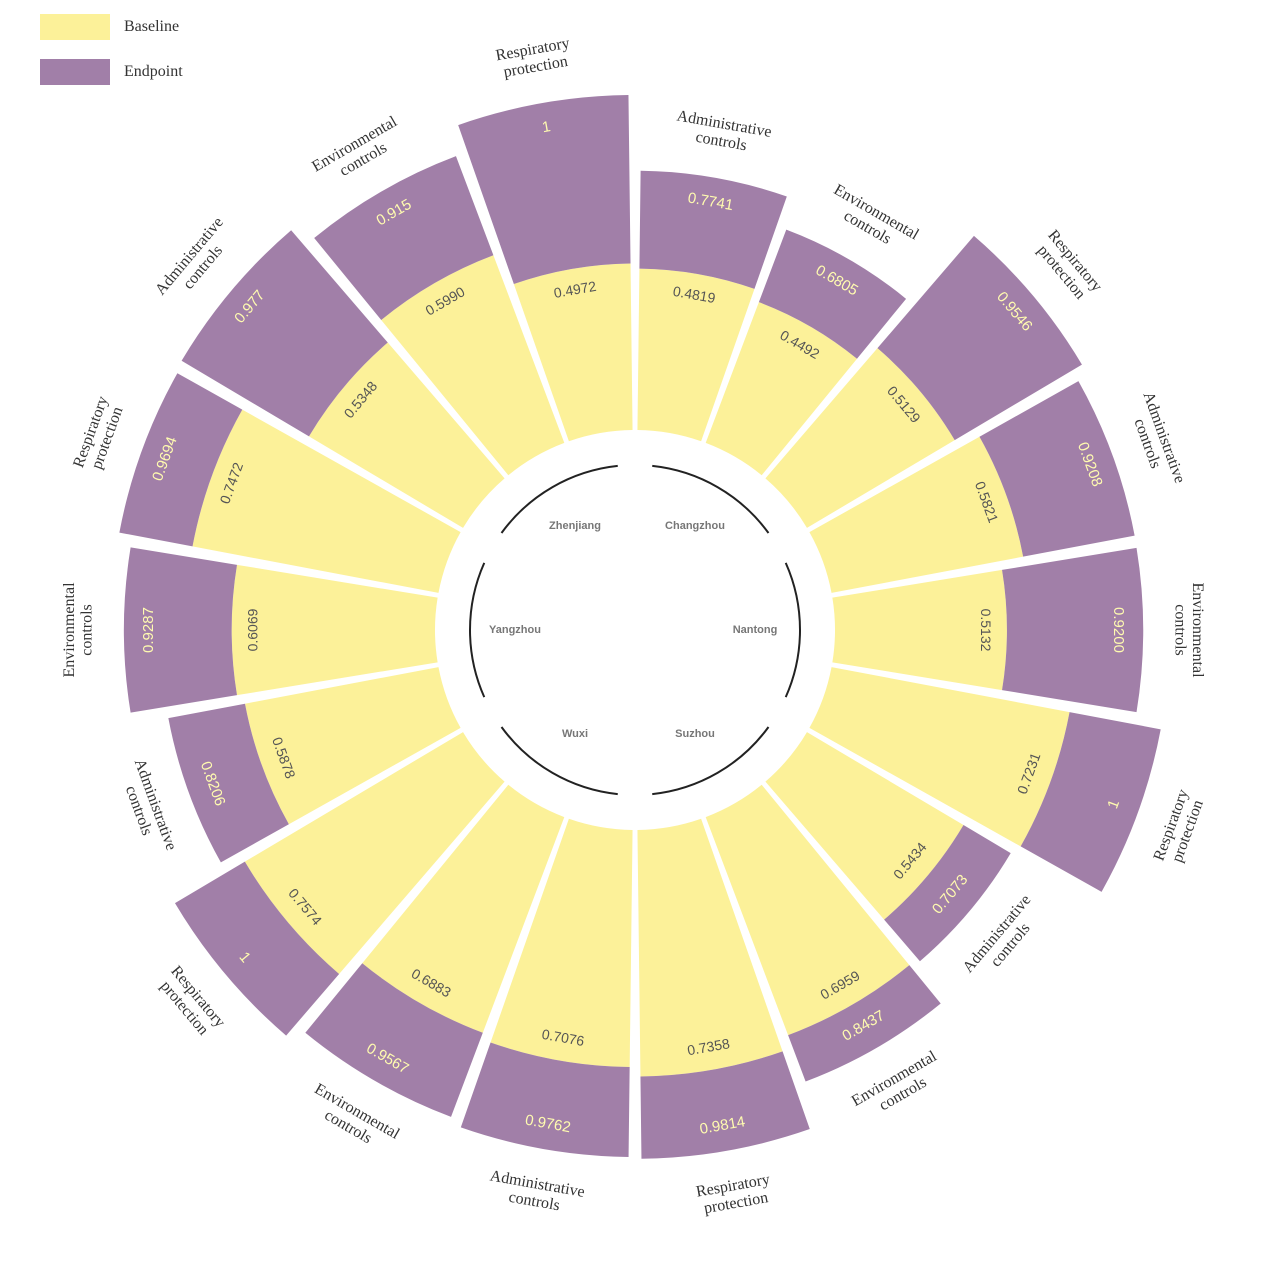 This screenshot has width=1278, height=1280. I want to click on region-label: Suzhou, so click(695, 734).